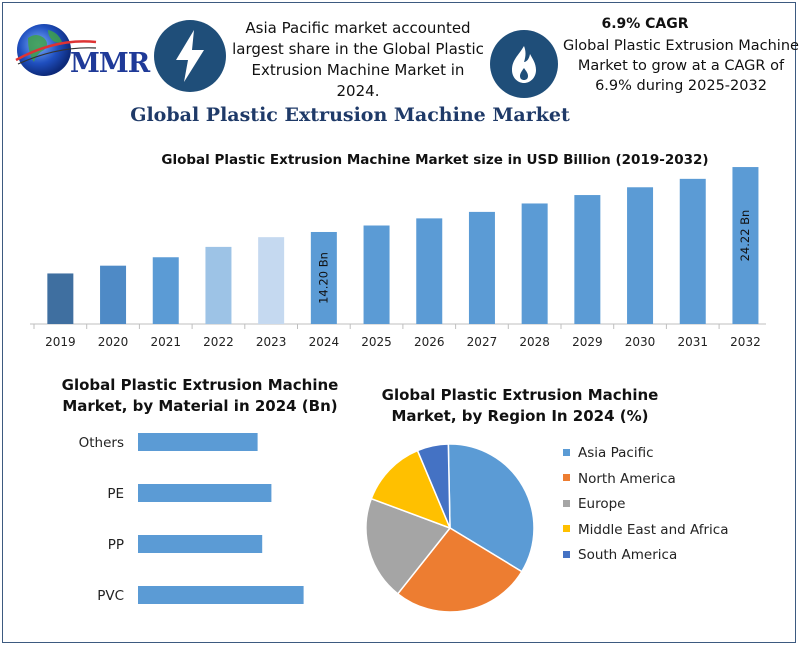 This screenshot has width=800, height=647. Describe the element at coordinates (165, 342) in the screenshot. I see `x-tick-label: 2021` at that location.